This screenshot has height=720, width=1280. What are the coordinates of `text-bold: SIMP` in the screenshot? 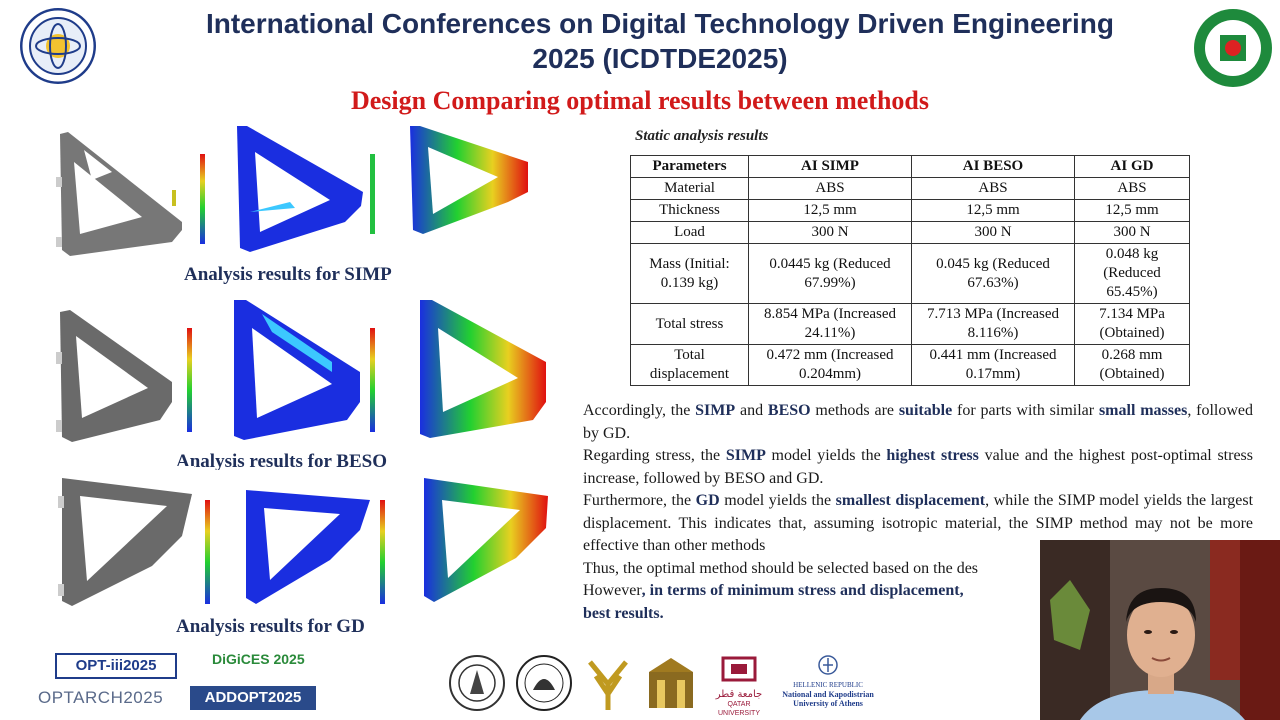 It's located at (745, 455).